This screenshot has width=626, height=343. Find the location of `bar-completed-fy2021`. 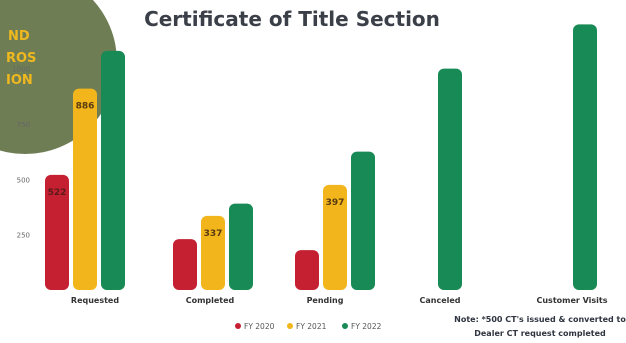

bar-completed-fy2021 is located at coordinates (213, 252).